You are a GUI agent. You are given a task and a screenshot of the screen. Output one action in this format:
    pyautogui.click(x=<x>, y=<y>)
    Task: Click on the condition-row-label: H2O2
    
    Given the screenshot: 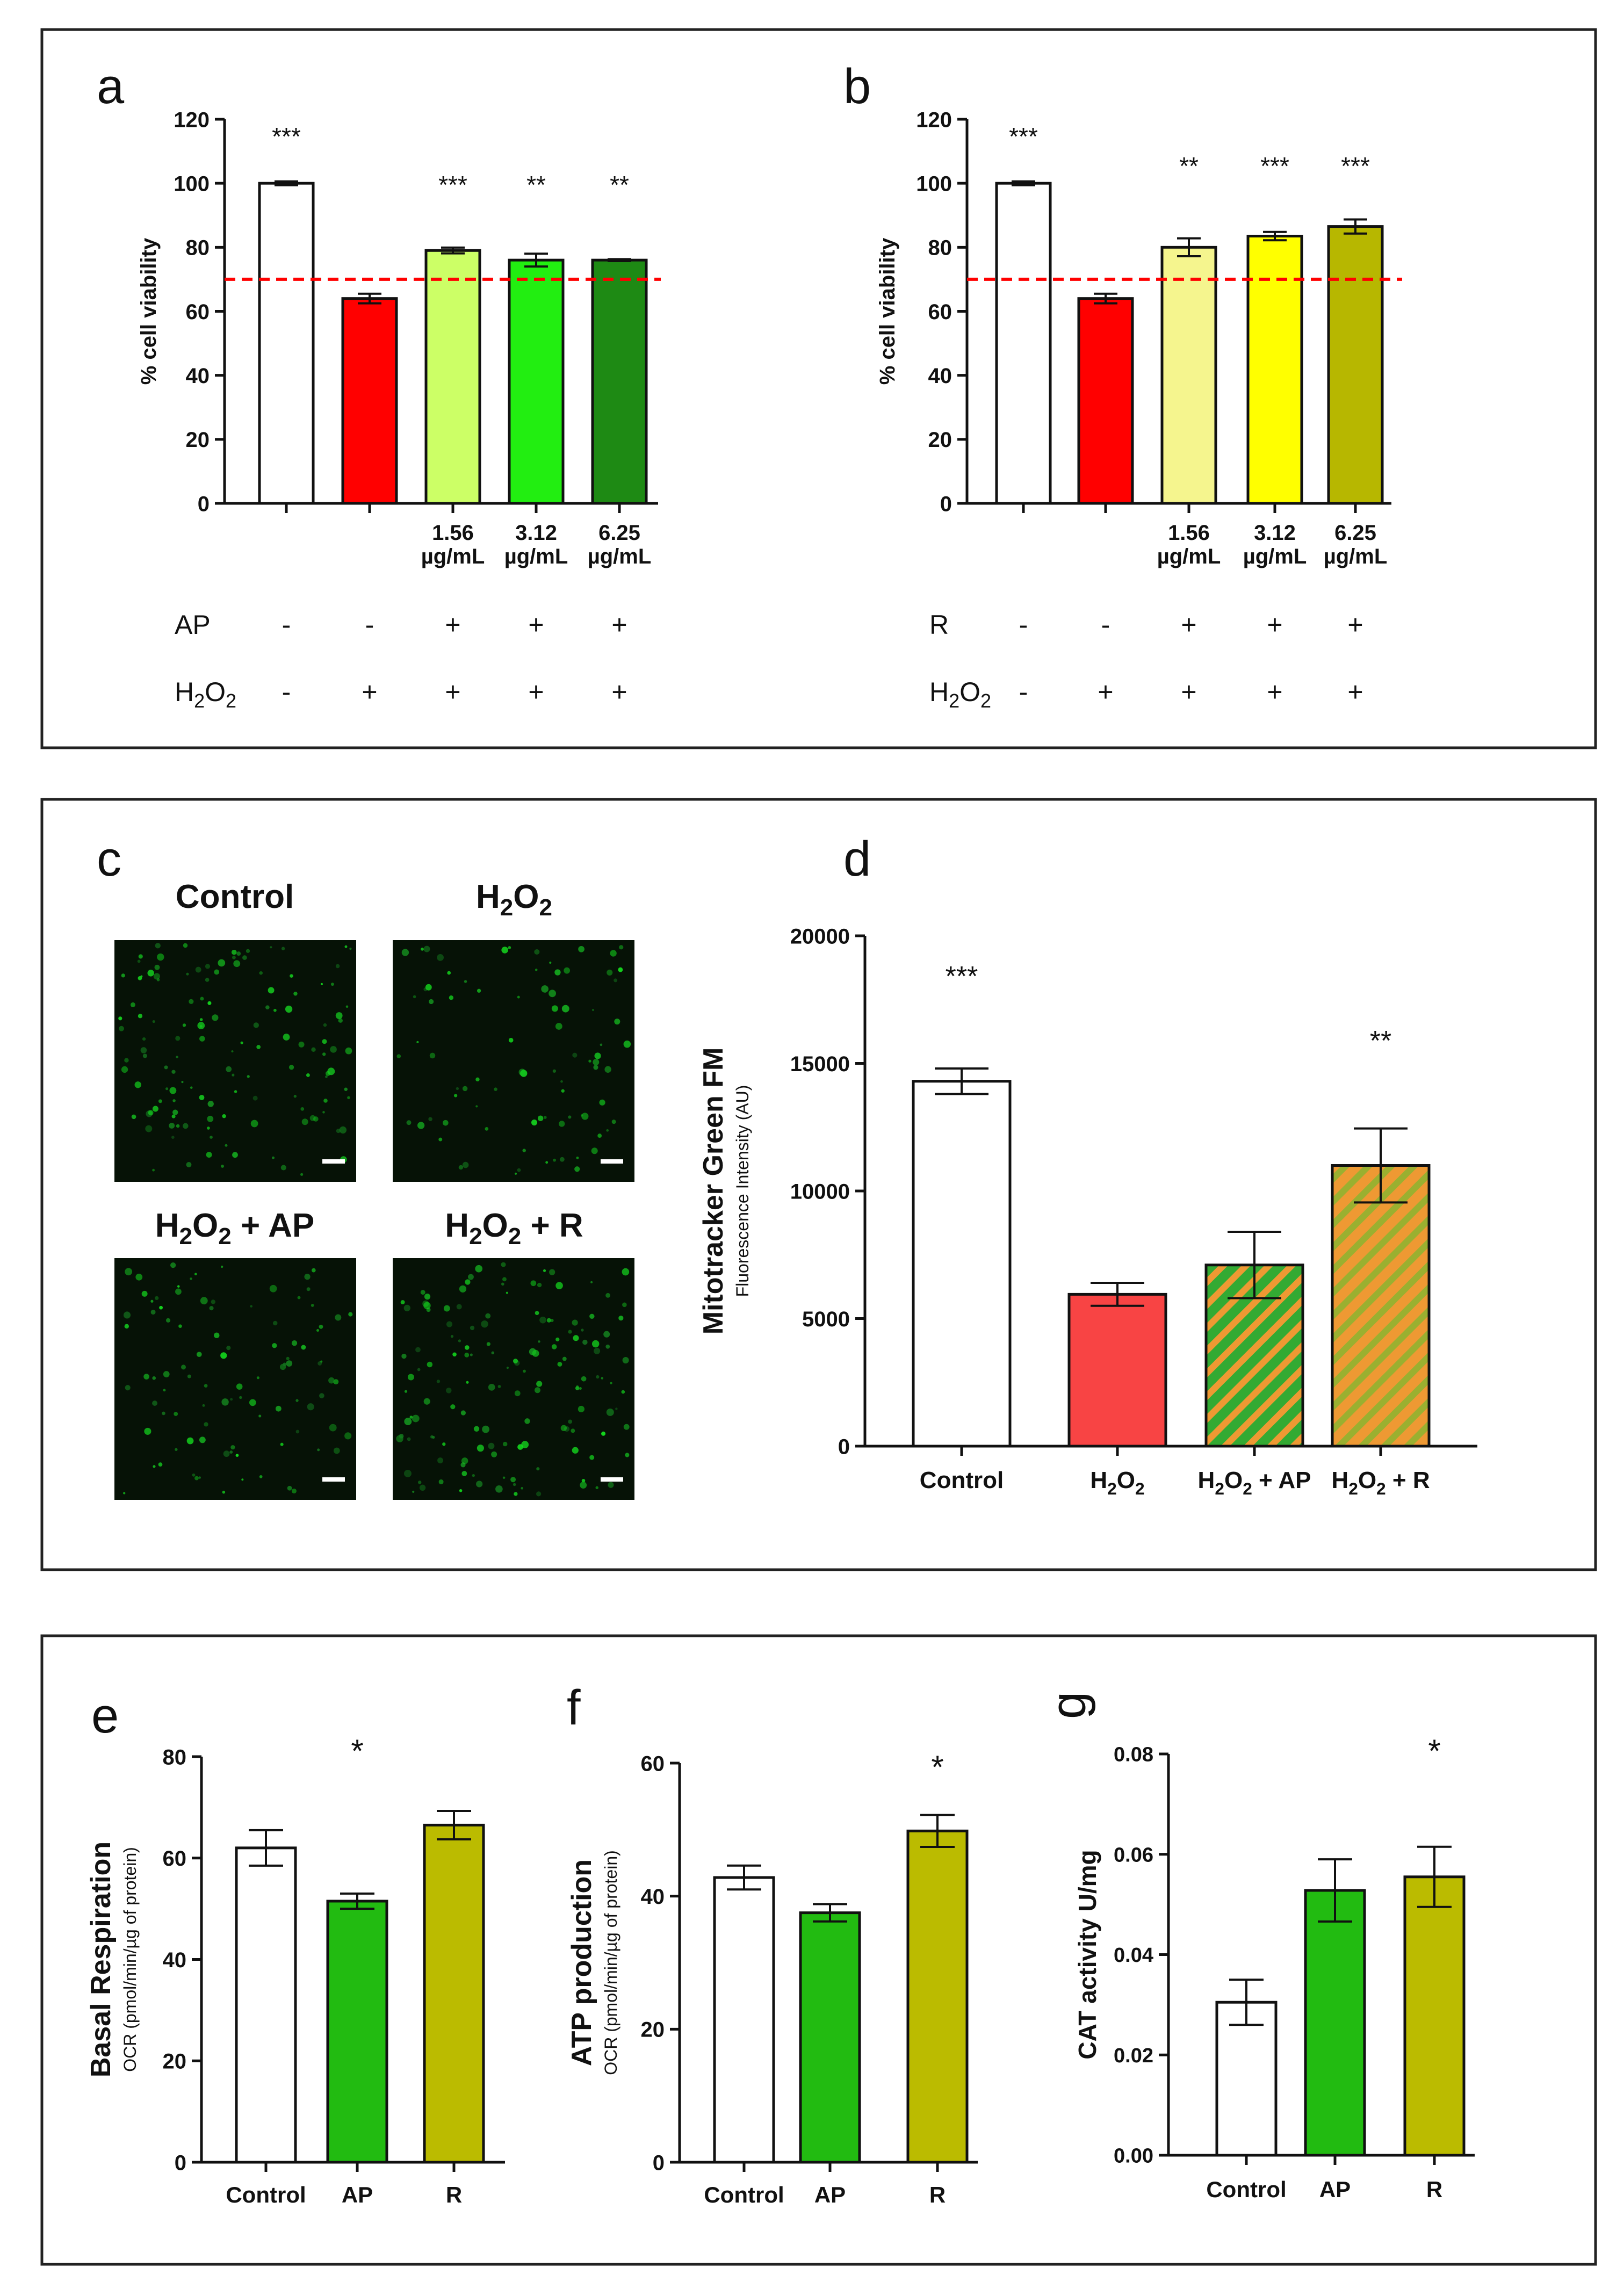 What is the action you would take?
    pyautogui.click(x=960, y=694)
    